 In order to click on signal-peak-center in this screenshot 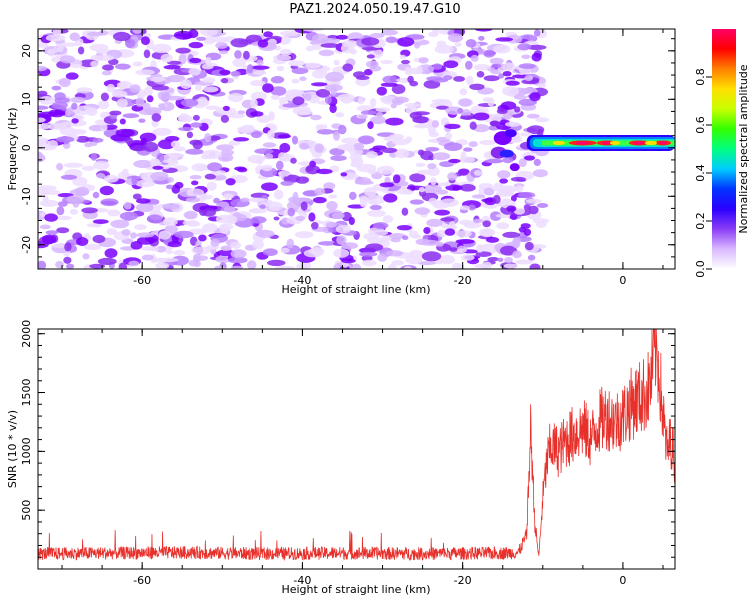, I will do `click(582, 143)`.